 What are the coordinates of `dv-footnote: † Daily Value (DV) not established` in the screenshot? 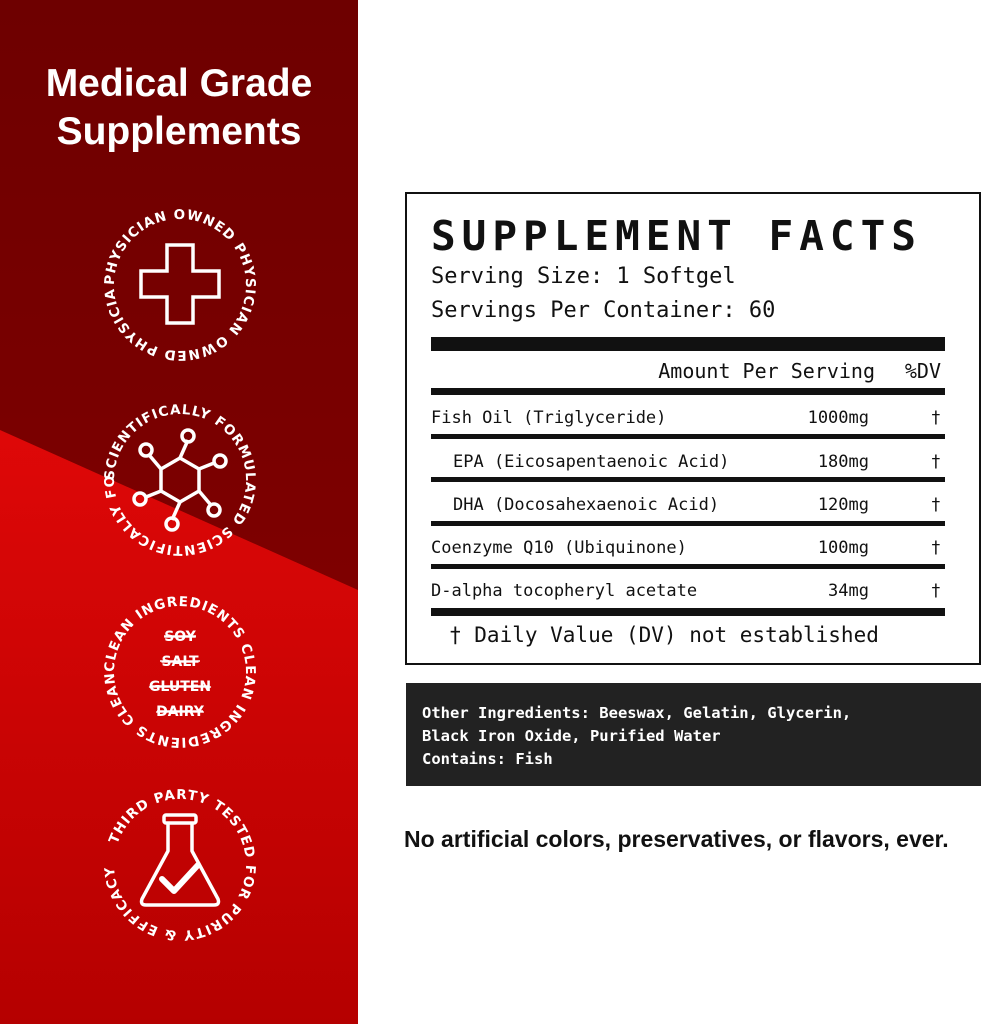 It's located at (664, 635).